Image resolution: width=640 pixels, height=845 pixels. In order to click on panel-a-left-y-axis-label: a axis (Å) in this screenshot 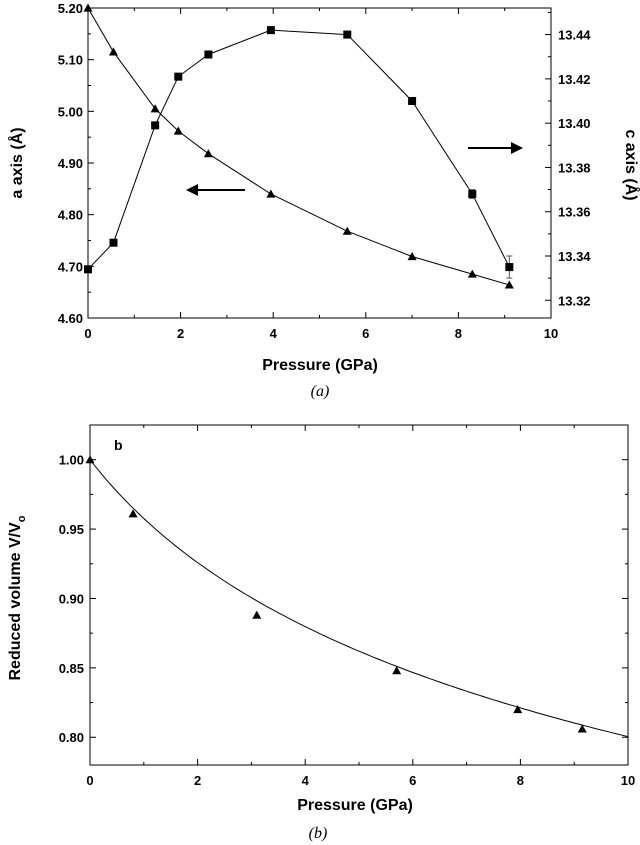, I will do `click(16, 162)`.